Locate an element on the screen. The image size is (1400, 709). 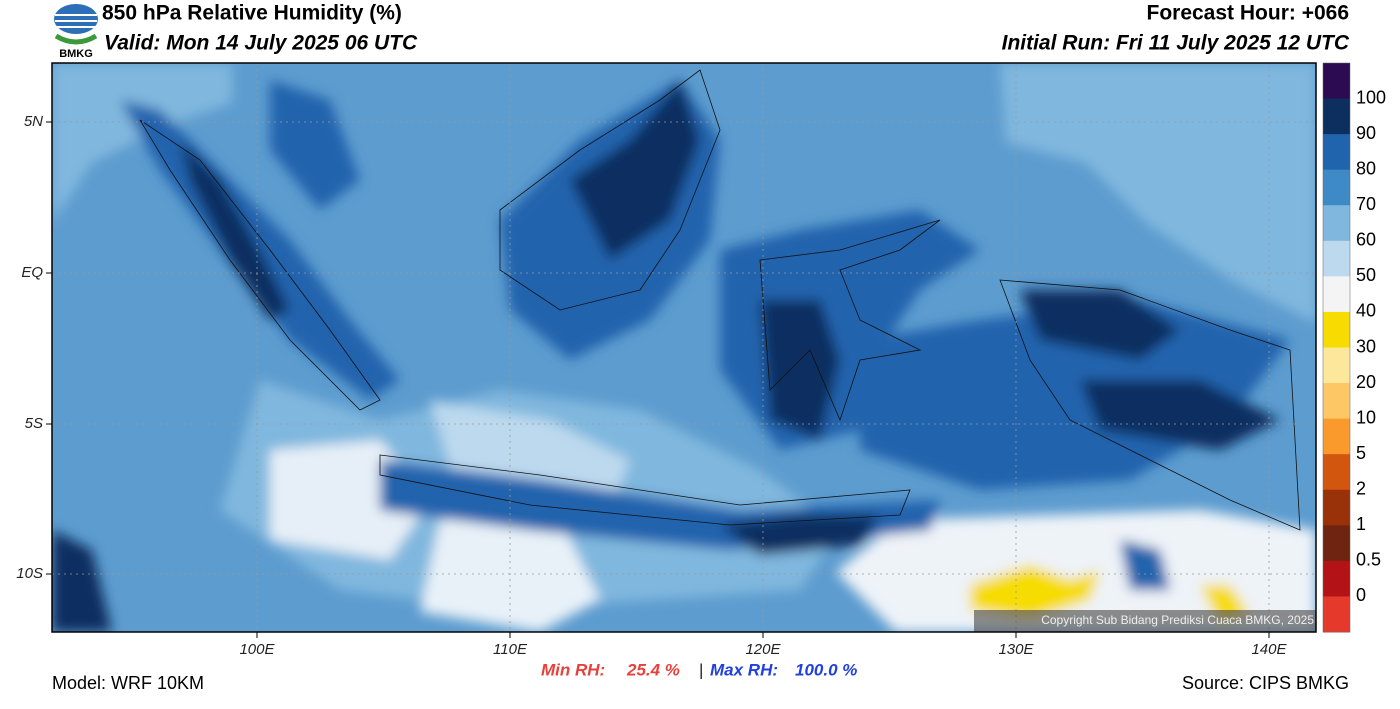
colorbar-label: 90 is located at coordinates (1366, 133).